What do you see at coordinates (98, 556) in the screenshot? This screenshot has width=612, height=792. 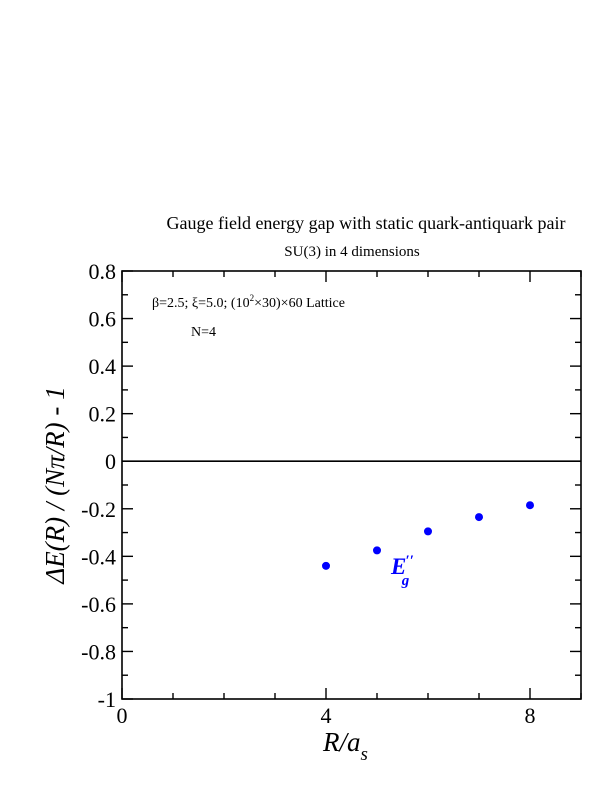 I see `y-tick-label: -0.4` at bounding box center [98, 556].